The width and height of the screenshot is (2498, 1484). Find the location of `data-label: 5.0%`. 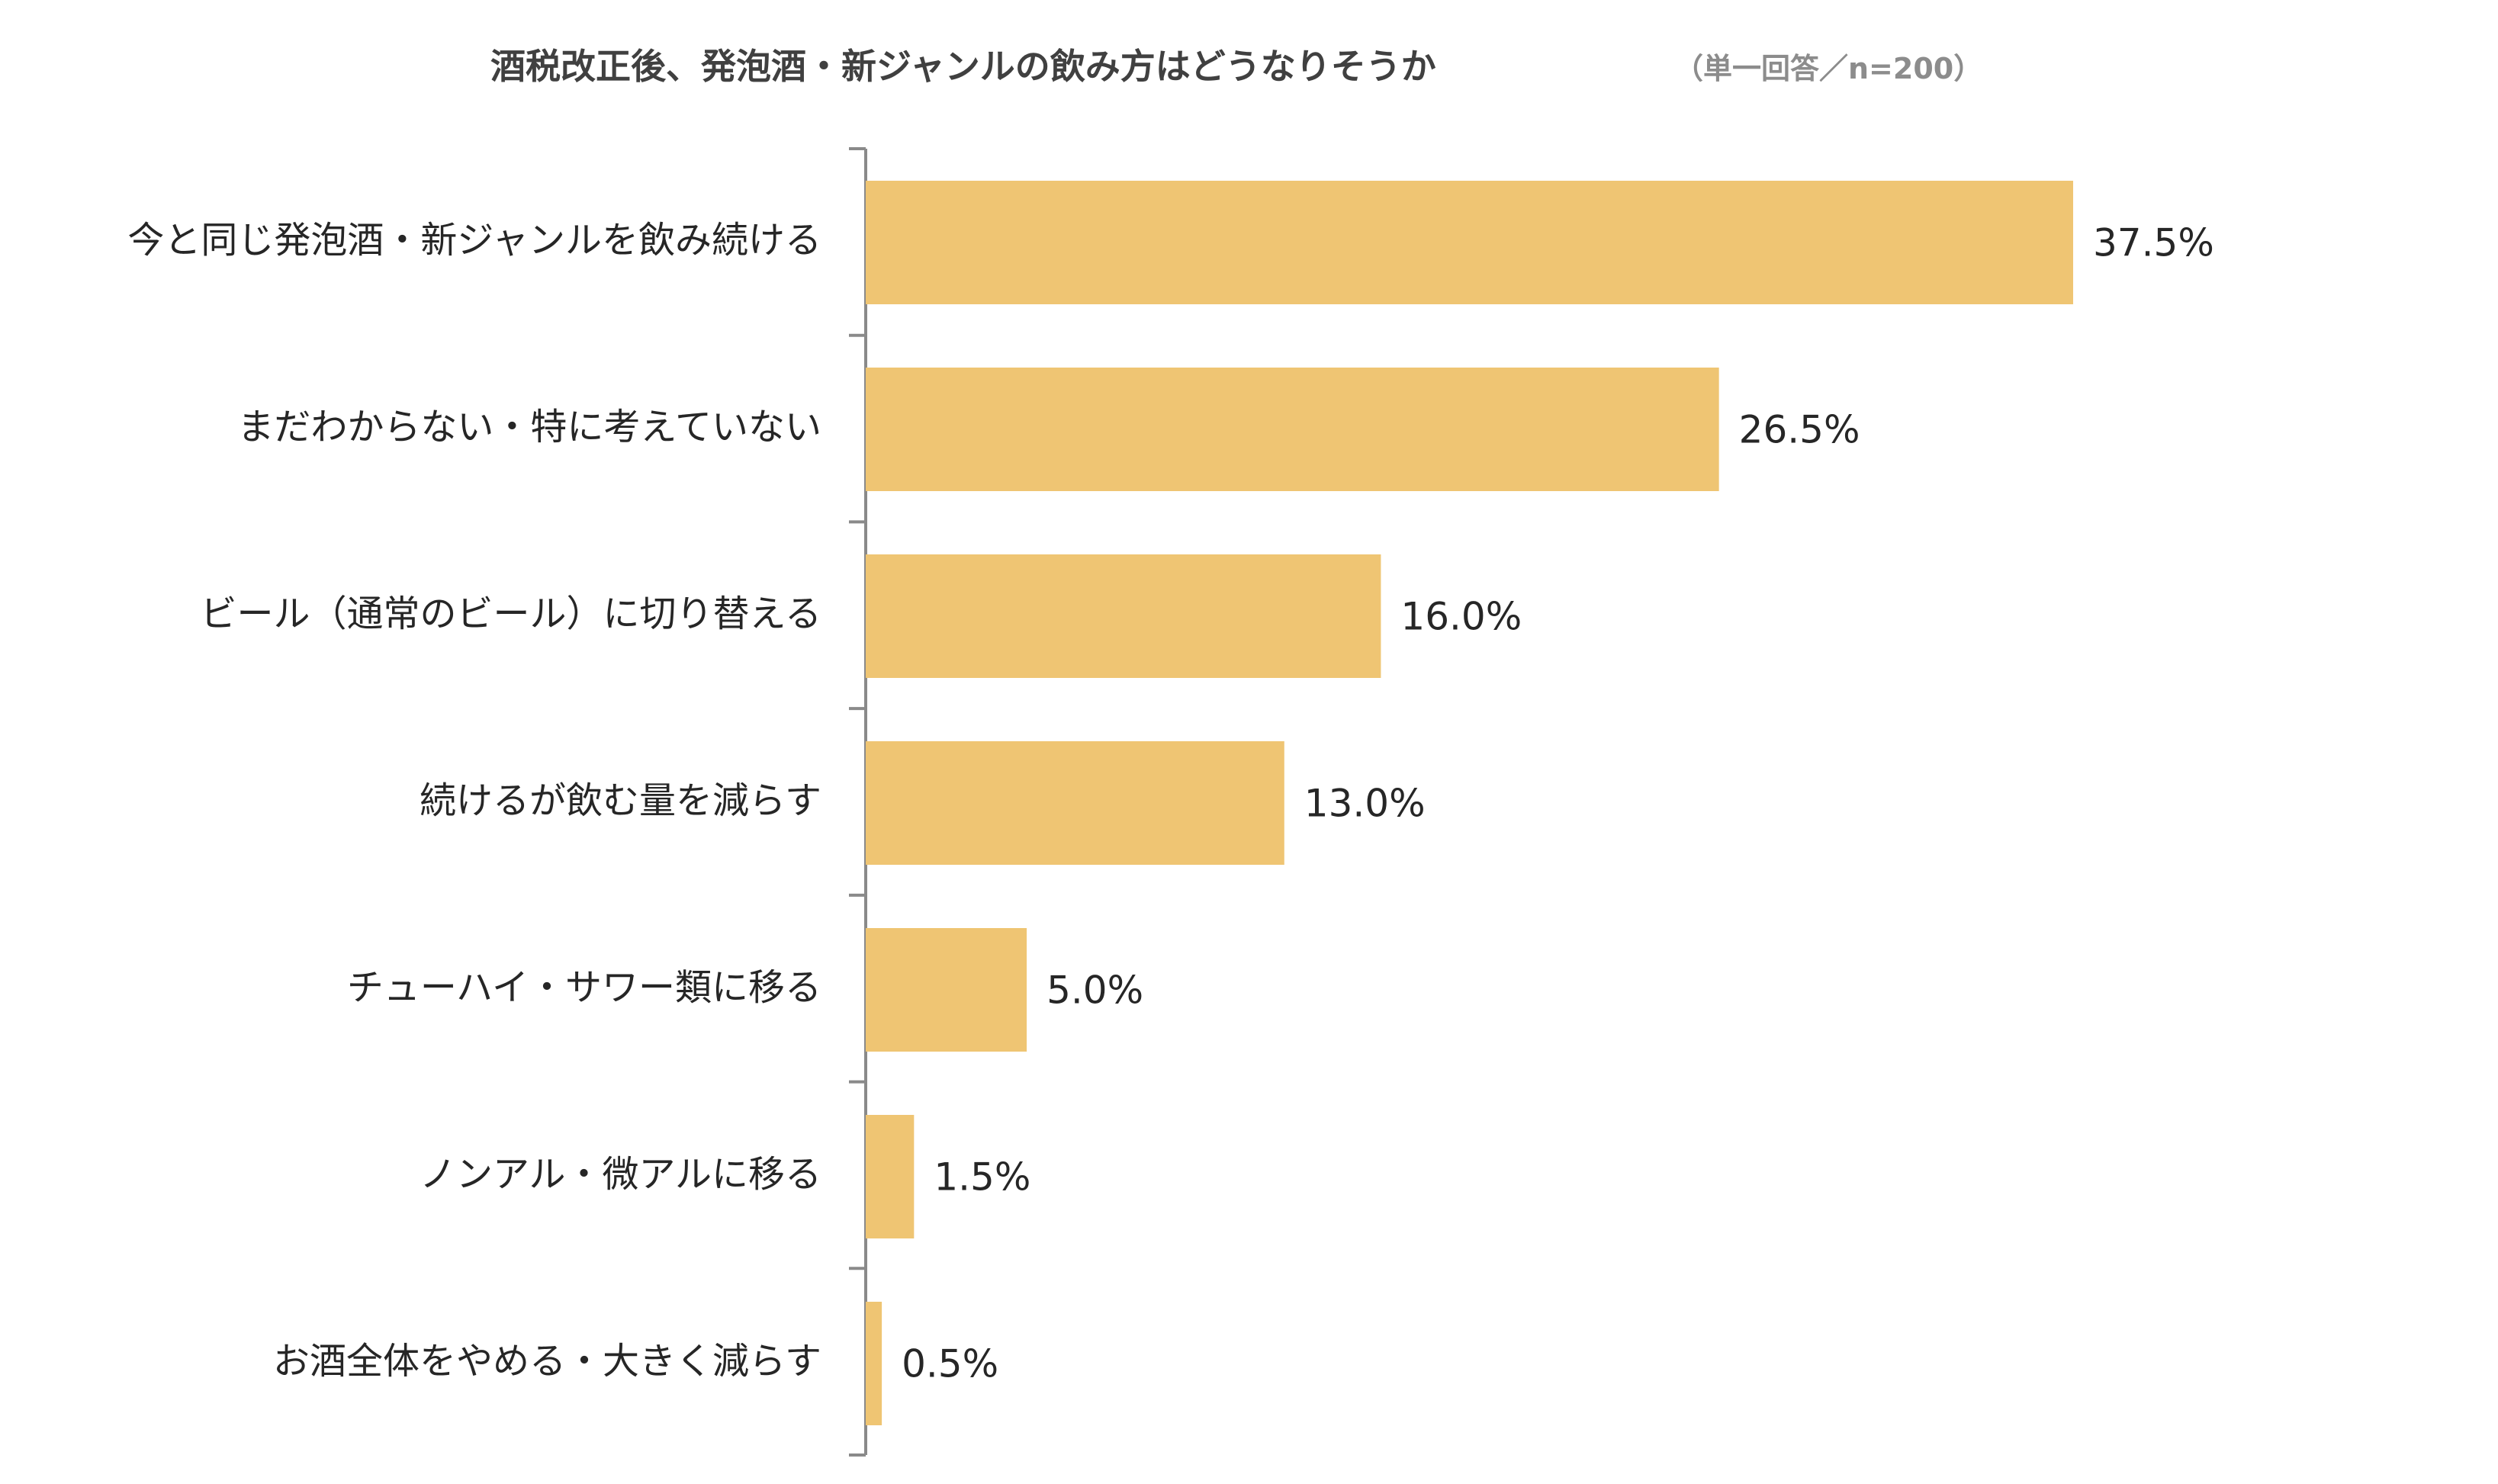

data-label: 5.0% is located at coordinates (1094, 991).